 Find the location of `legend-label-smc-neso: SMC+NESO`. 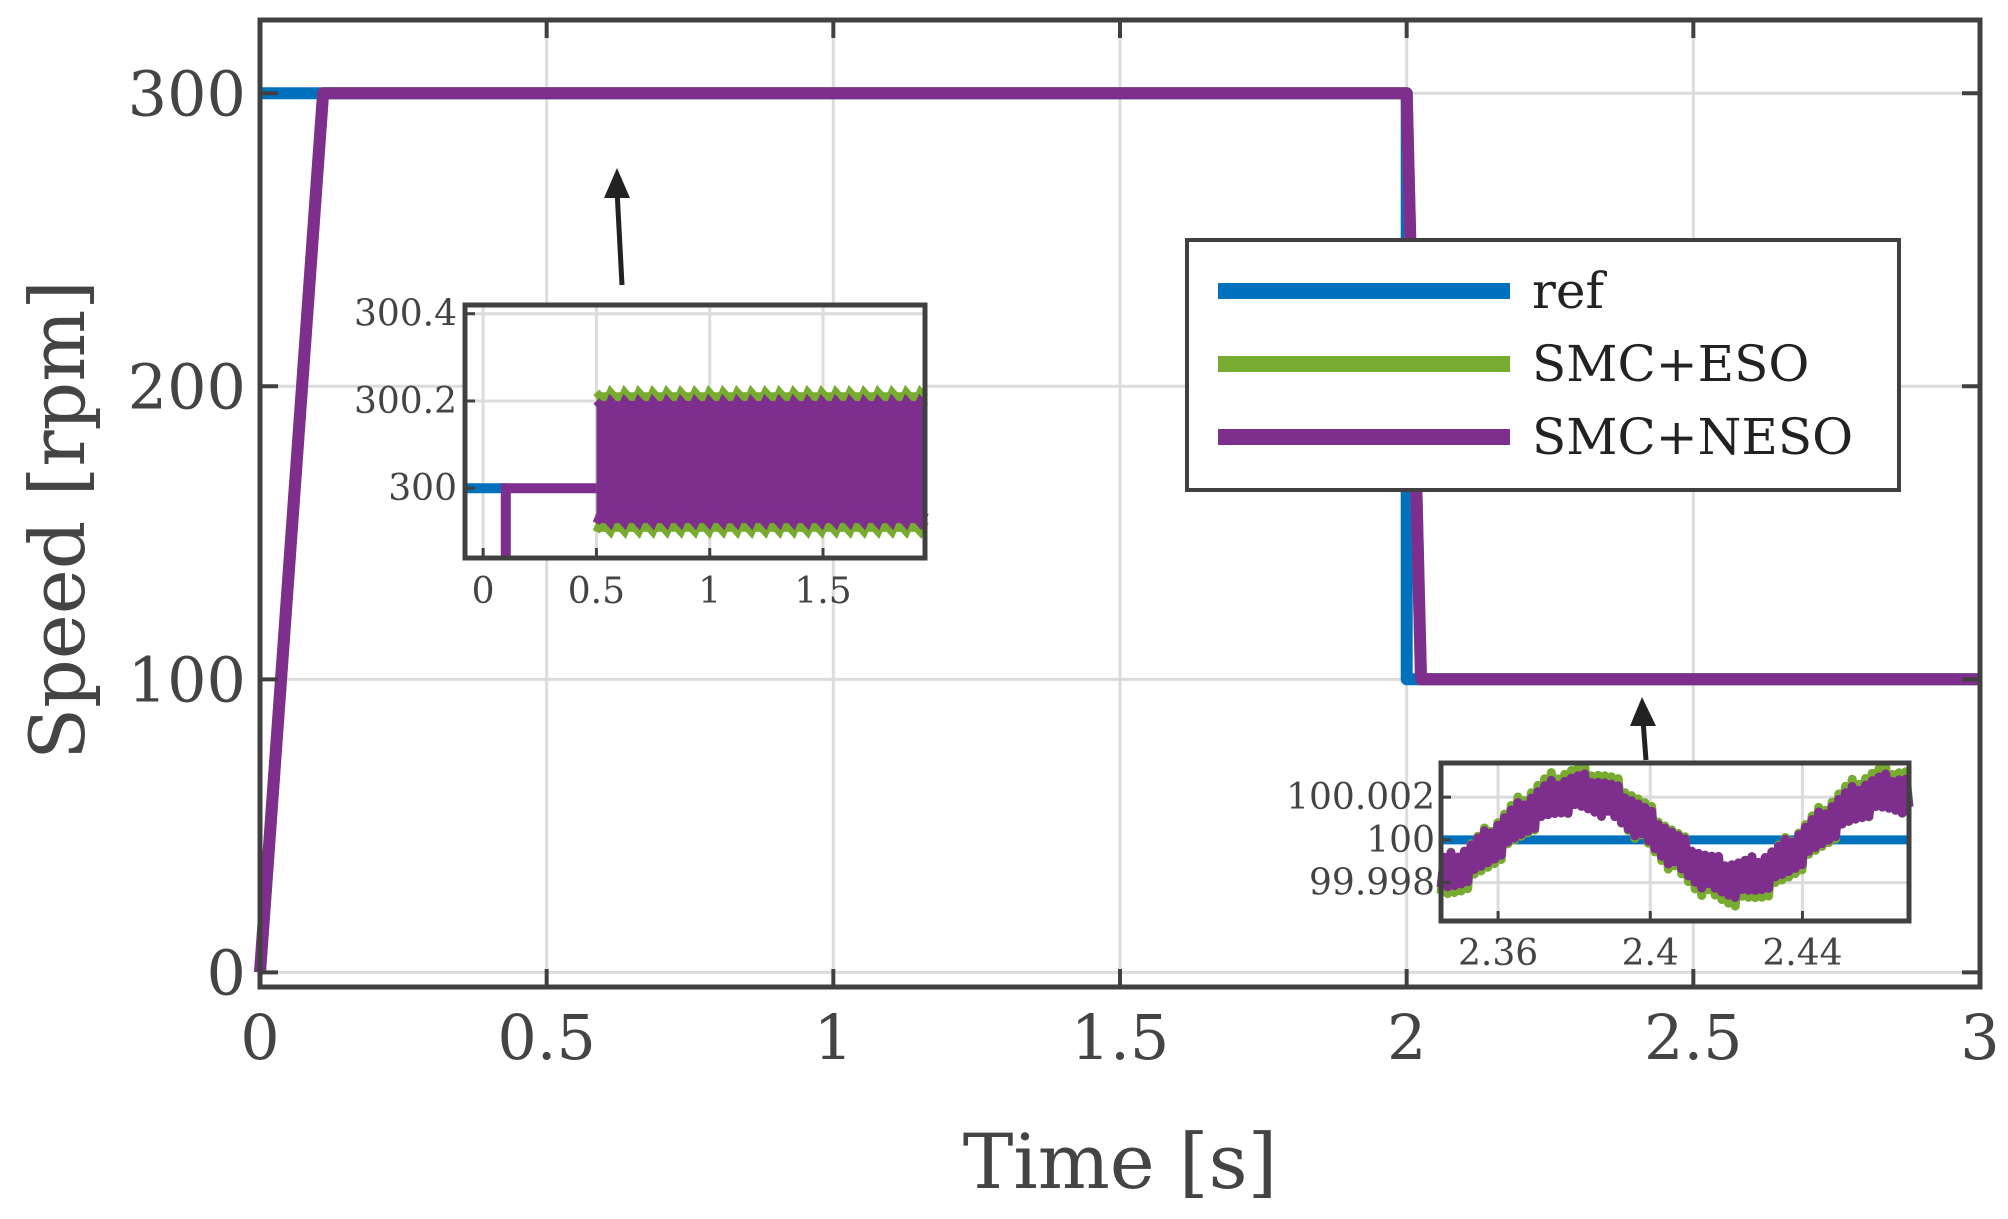

legend-label-smc-neso: SMC+NESO is located at coordinates (1692, 437).